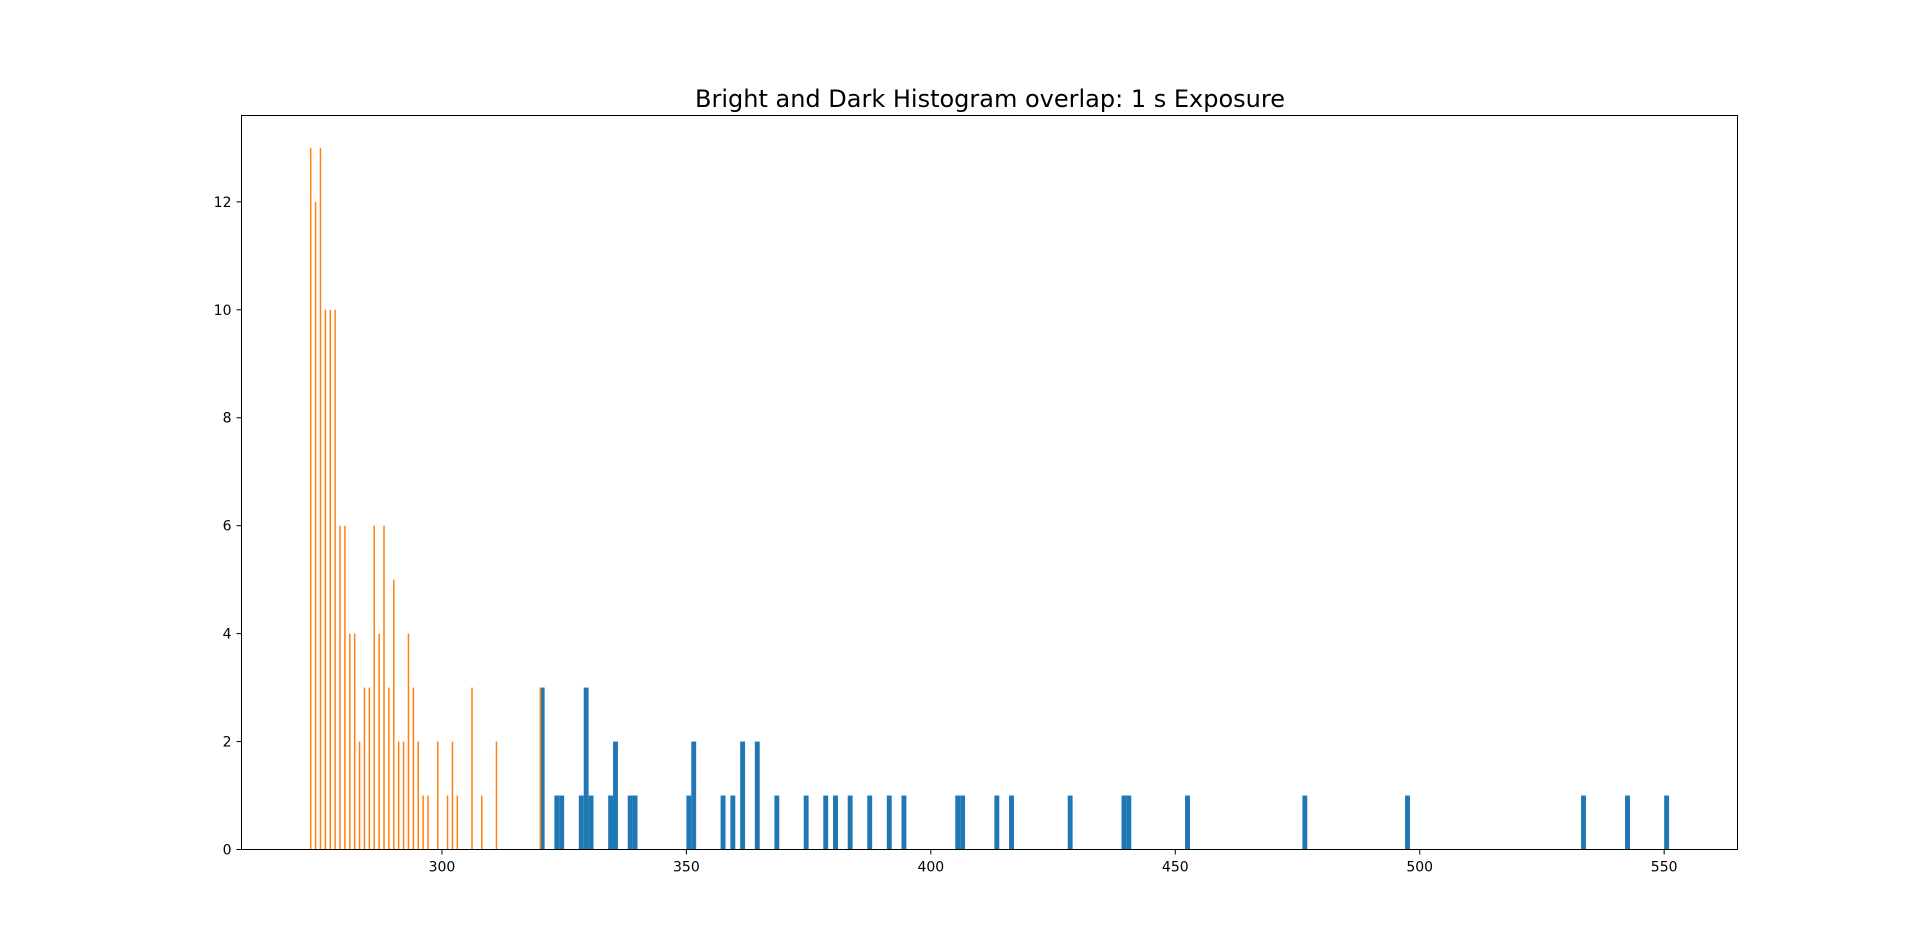  I want to click on y-tick-label: 8, so click(227, 419).